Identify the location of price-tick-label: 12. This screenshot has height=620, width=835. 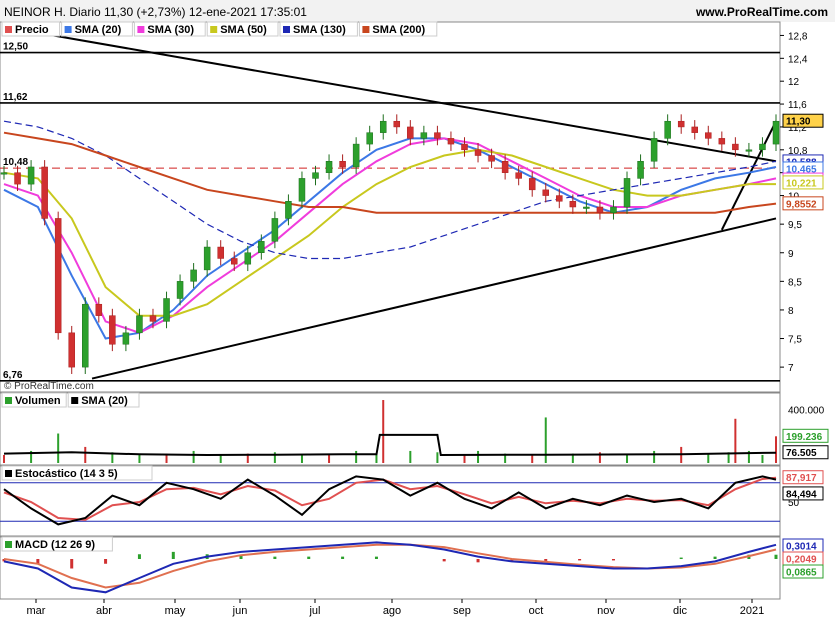
(794, 82).